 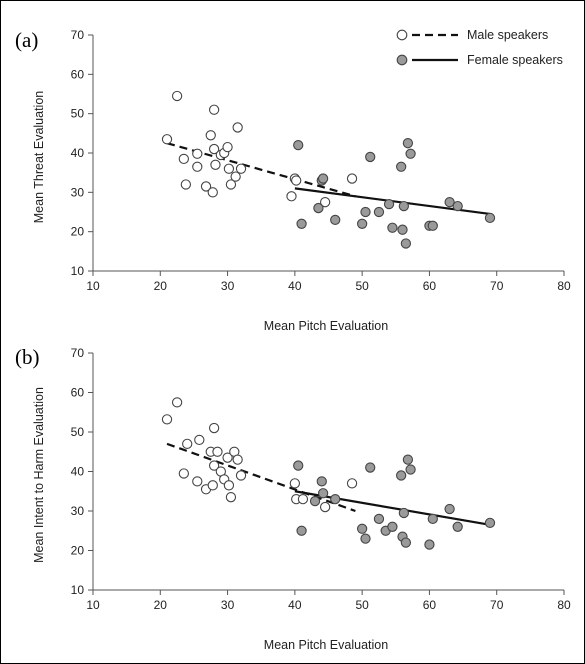 What do you see at coordinates (295, 605) in the screenshot?
I see `panel-b-x-tick-label: 40` at bounding box center [295, 605].